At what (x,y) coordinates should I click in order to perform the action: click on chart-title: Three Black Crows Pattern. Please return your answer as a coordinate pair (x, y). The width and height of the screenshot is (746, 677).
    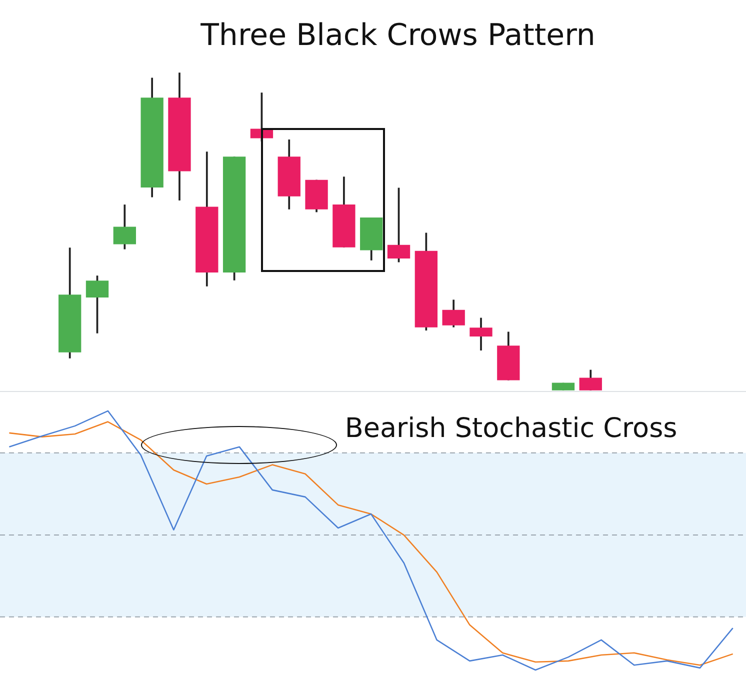
    Looking at the image, I should click on (398, 35).